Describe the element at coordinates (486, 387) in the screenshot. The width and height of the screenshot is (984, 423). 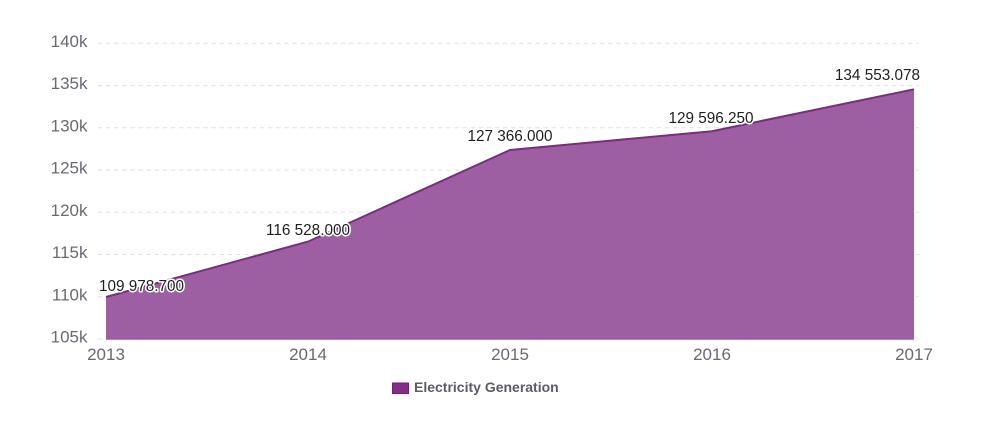
I see `svg-text: Electricity Generation` at that location.